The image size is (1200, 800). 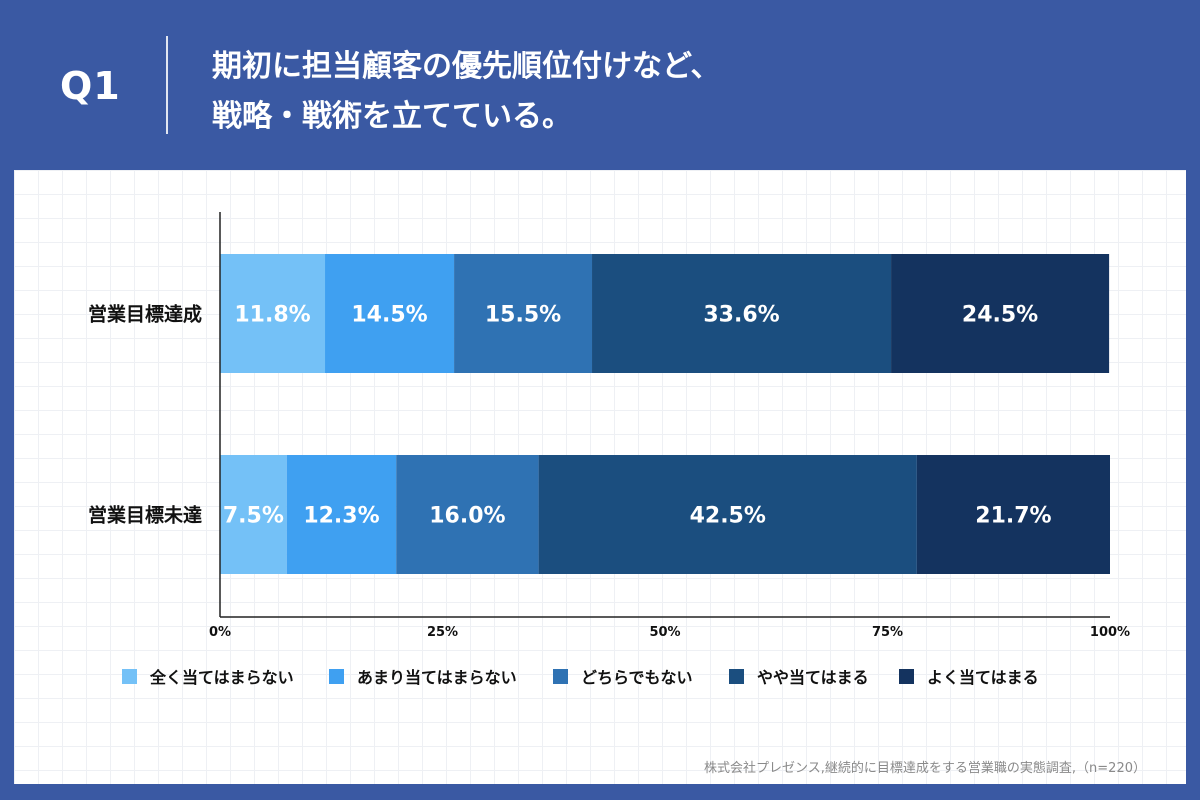 I want to click on bar-value-label: 7.5%, so click(x=253, y=516).